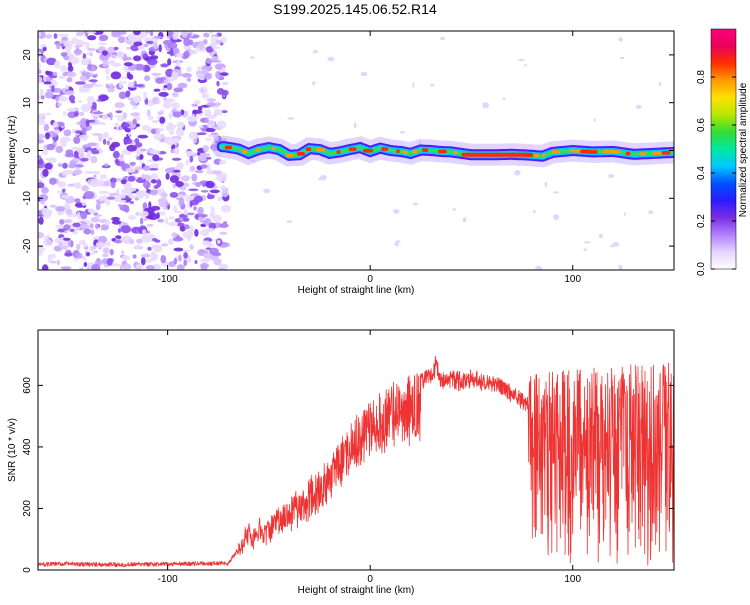  Describe the element at coordinates (168, 279) in the screenshot. I see `spectrogram-x-tick-label: -100` at that location.